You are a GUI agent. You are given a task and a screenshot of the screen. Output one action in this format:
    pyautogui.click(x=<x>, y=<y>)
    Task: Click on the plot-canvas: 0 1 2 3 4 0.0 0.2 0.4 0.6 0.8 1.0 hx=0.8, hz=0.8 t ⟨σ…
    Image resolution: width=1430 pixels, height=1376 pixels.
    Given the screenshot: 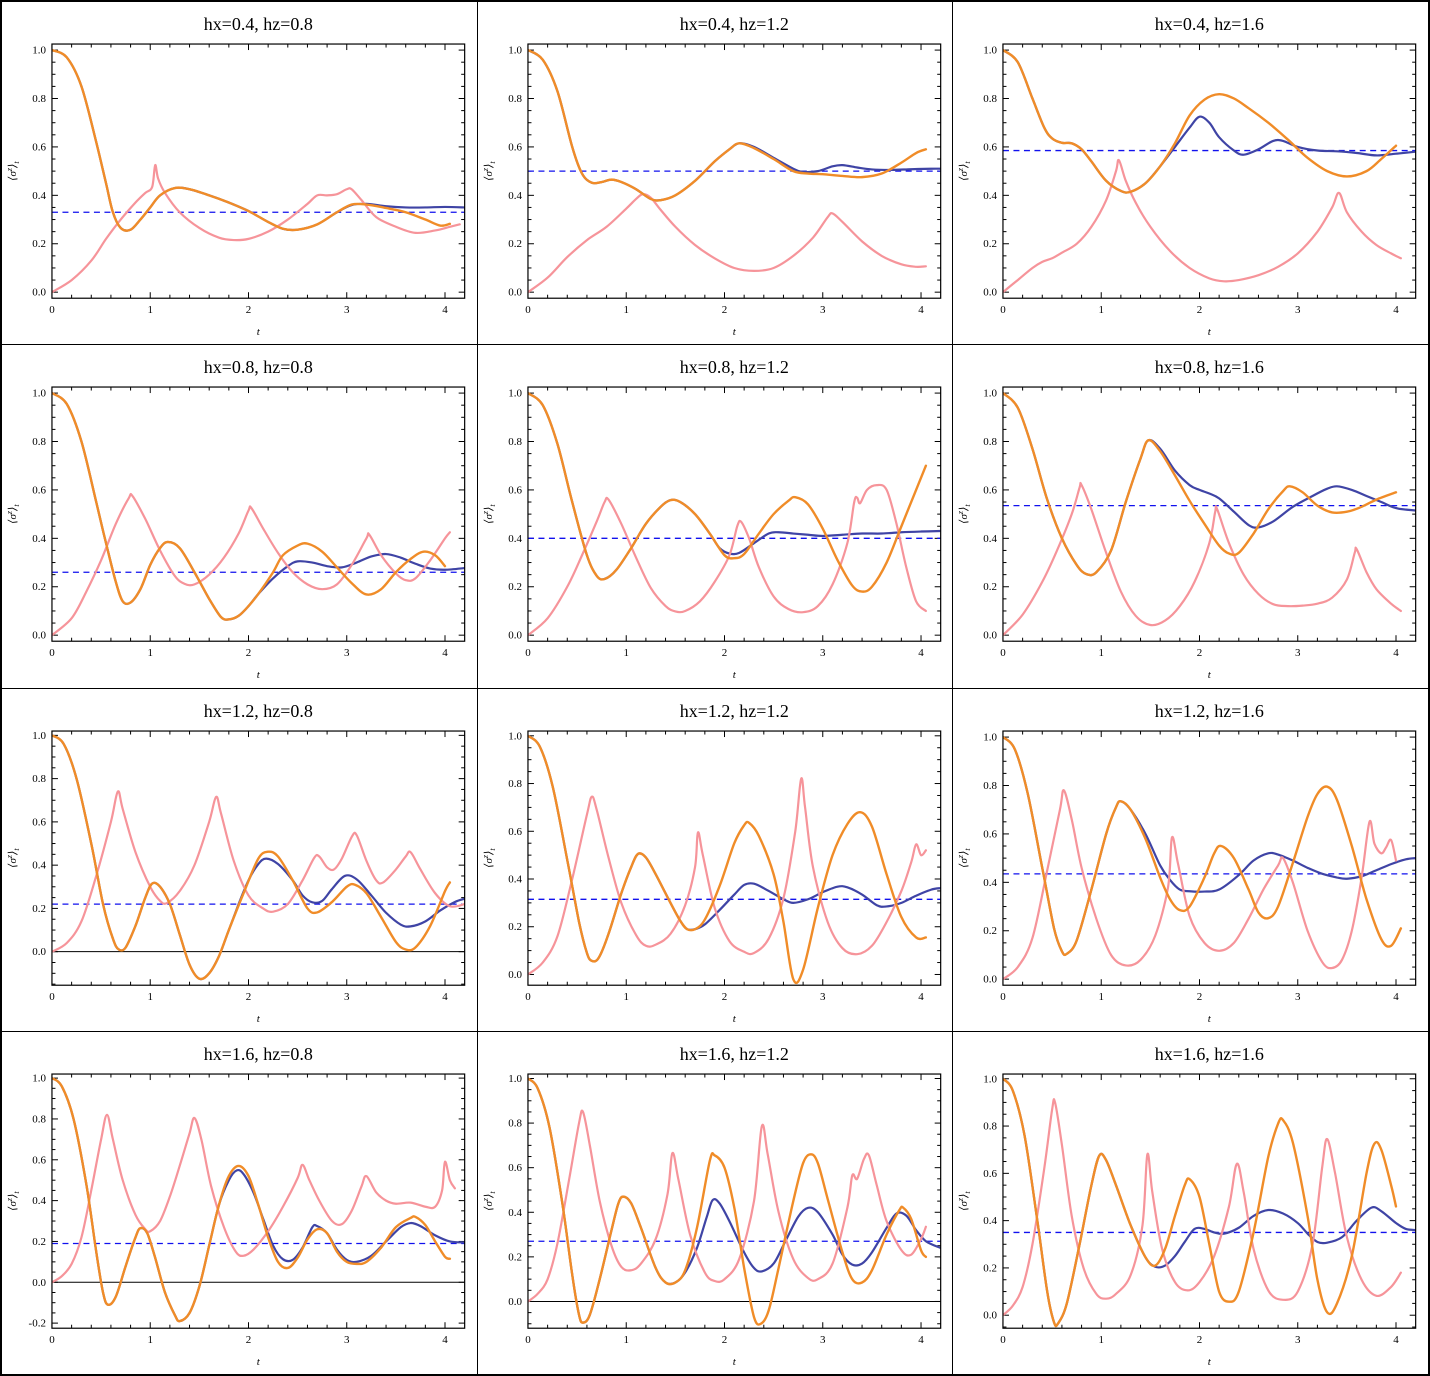 What is the action you would take?
    pyautogui.click(x=235, y=519)
    